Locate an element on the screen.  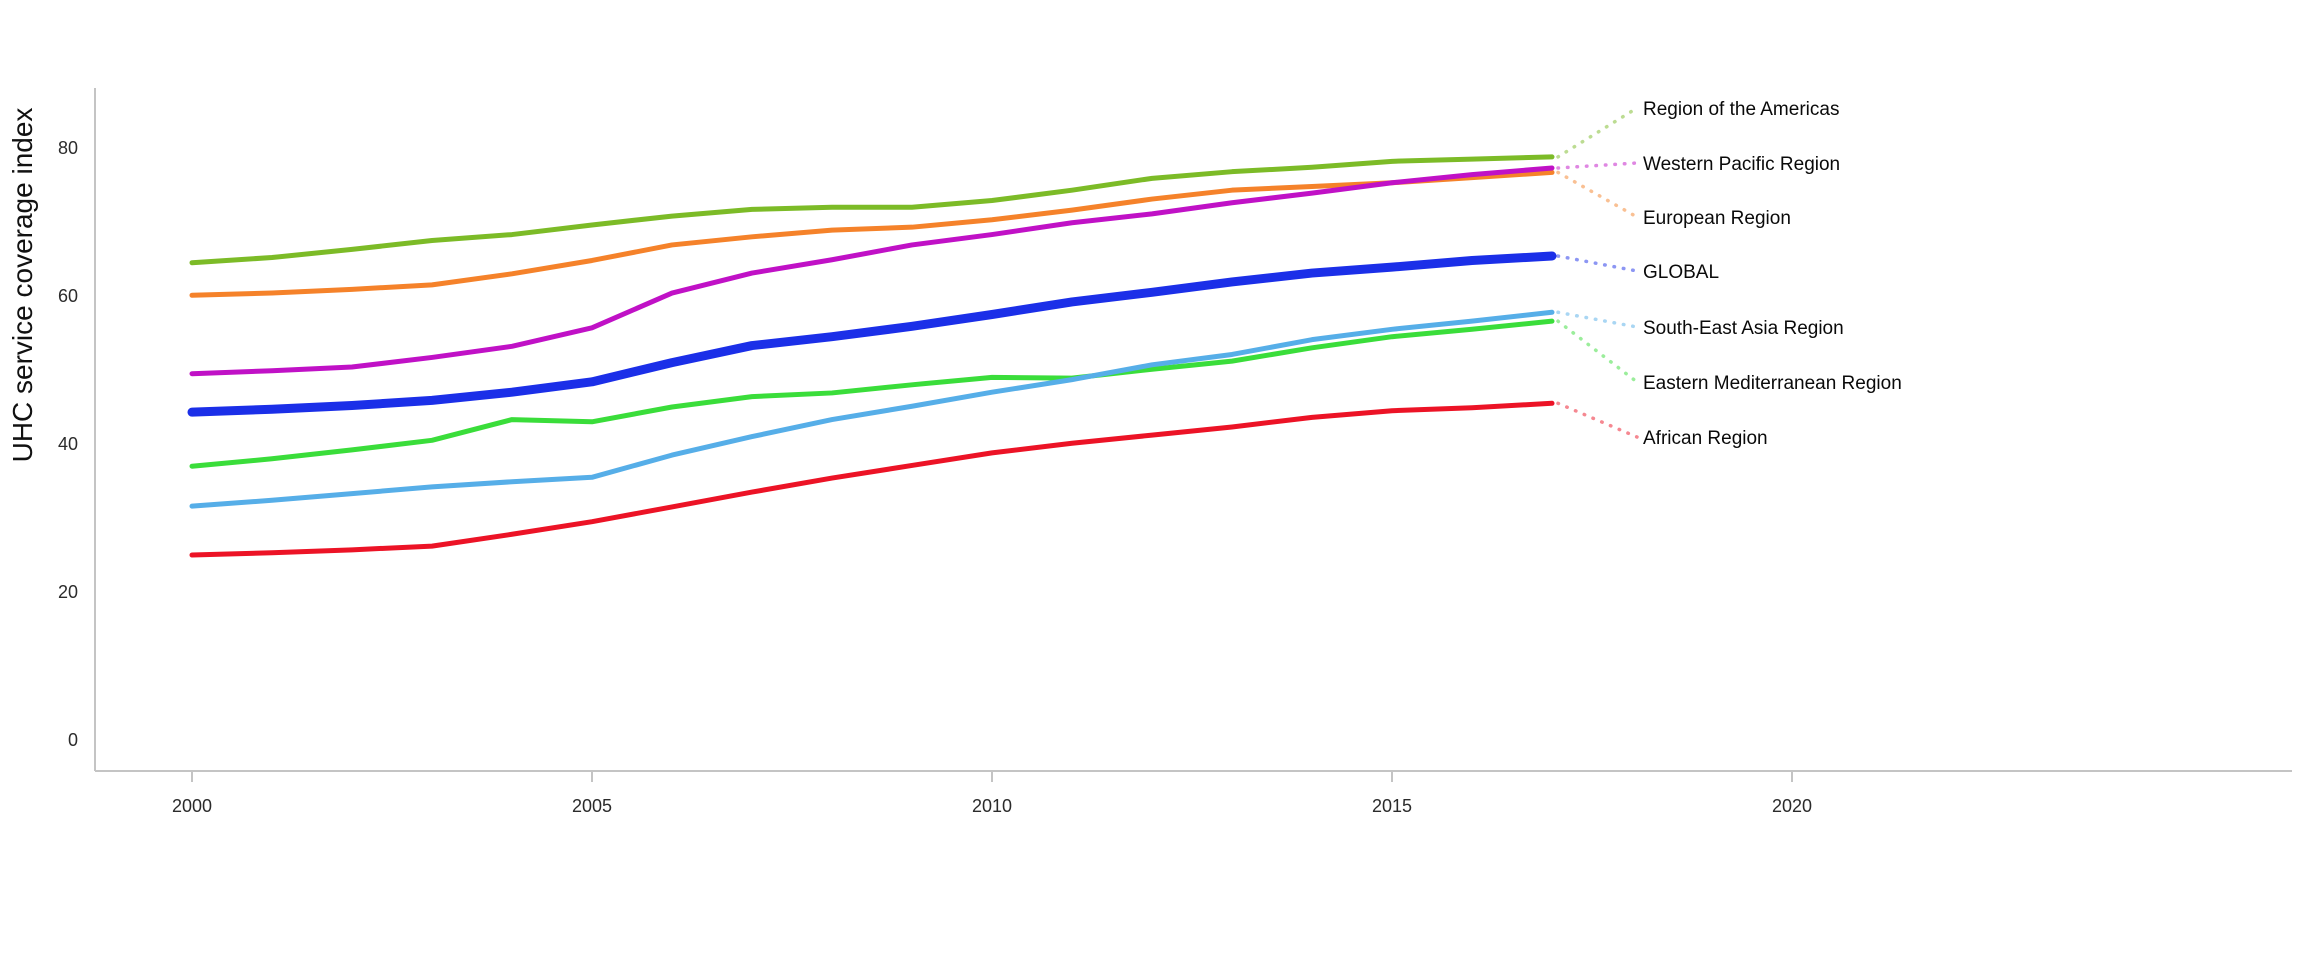
y-tick-label: 20 is located at coordinates (68, 592).